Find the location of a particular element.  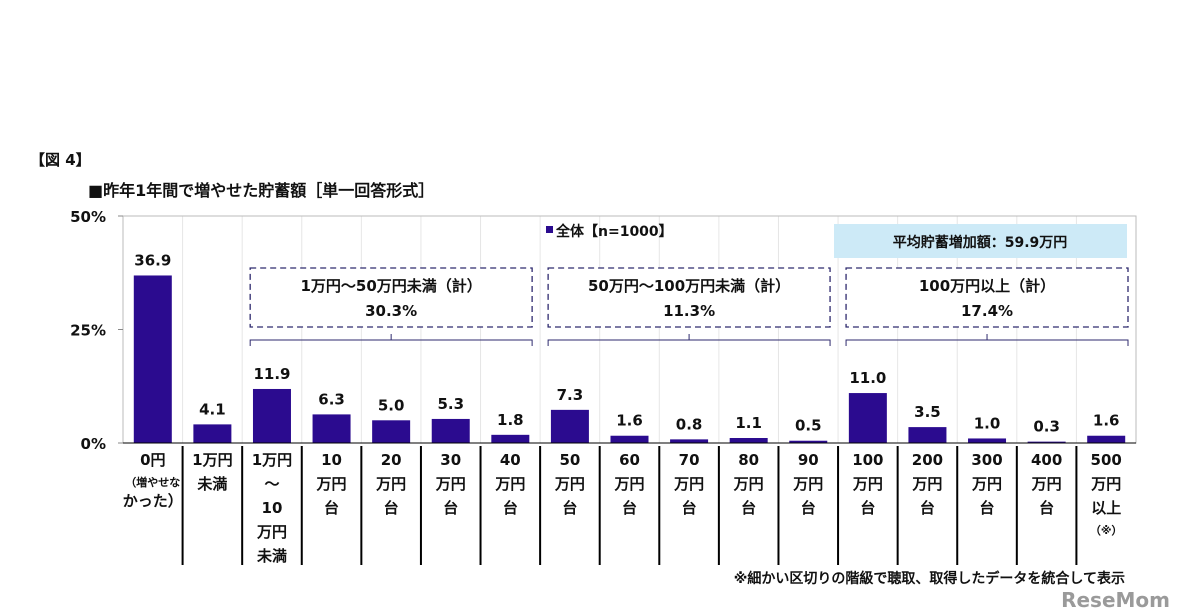

bar-value-label: 3.5 is located at coordinates (927, 412).